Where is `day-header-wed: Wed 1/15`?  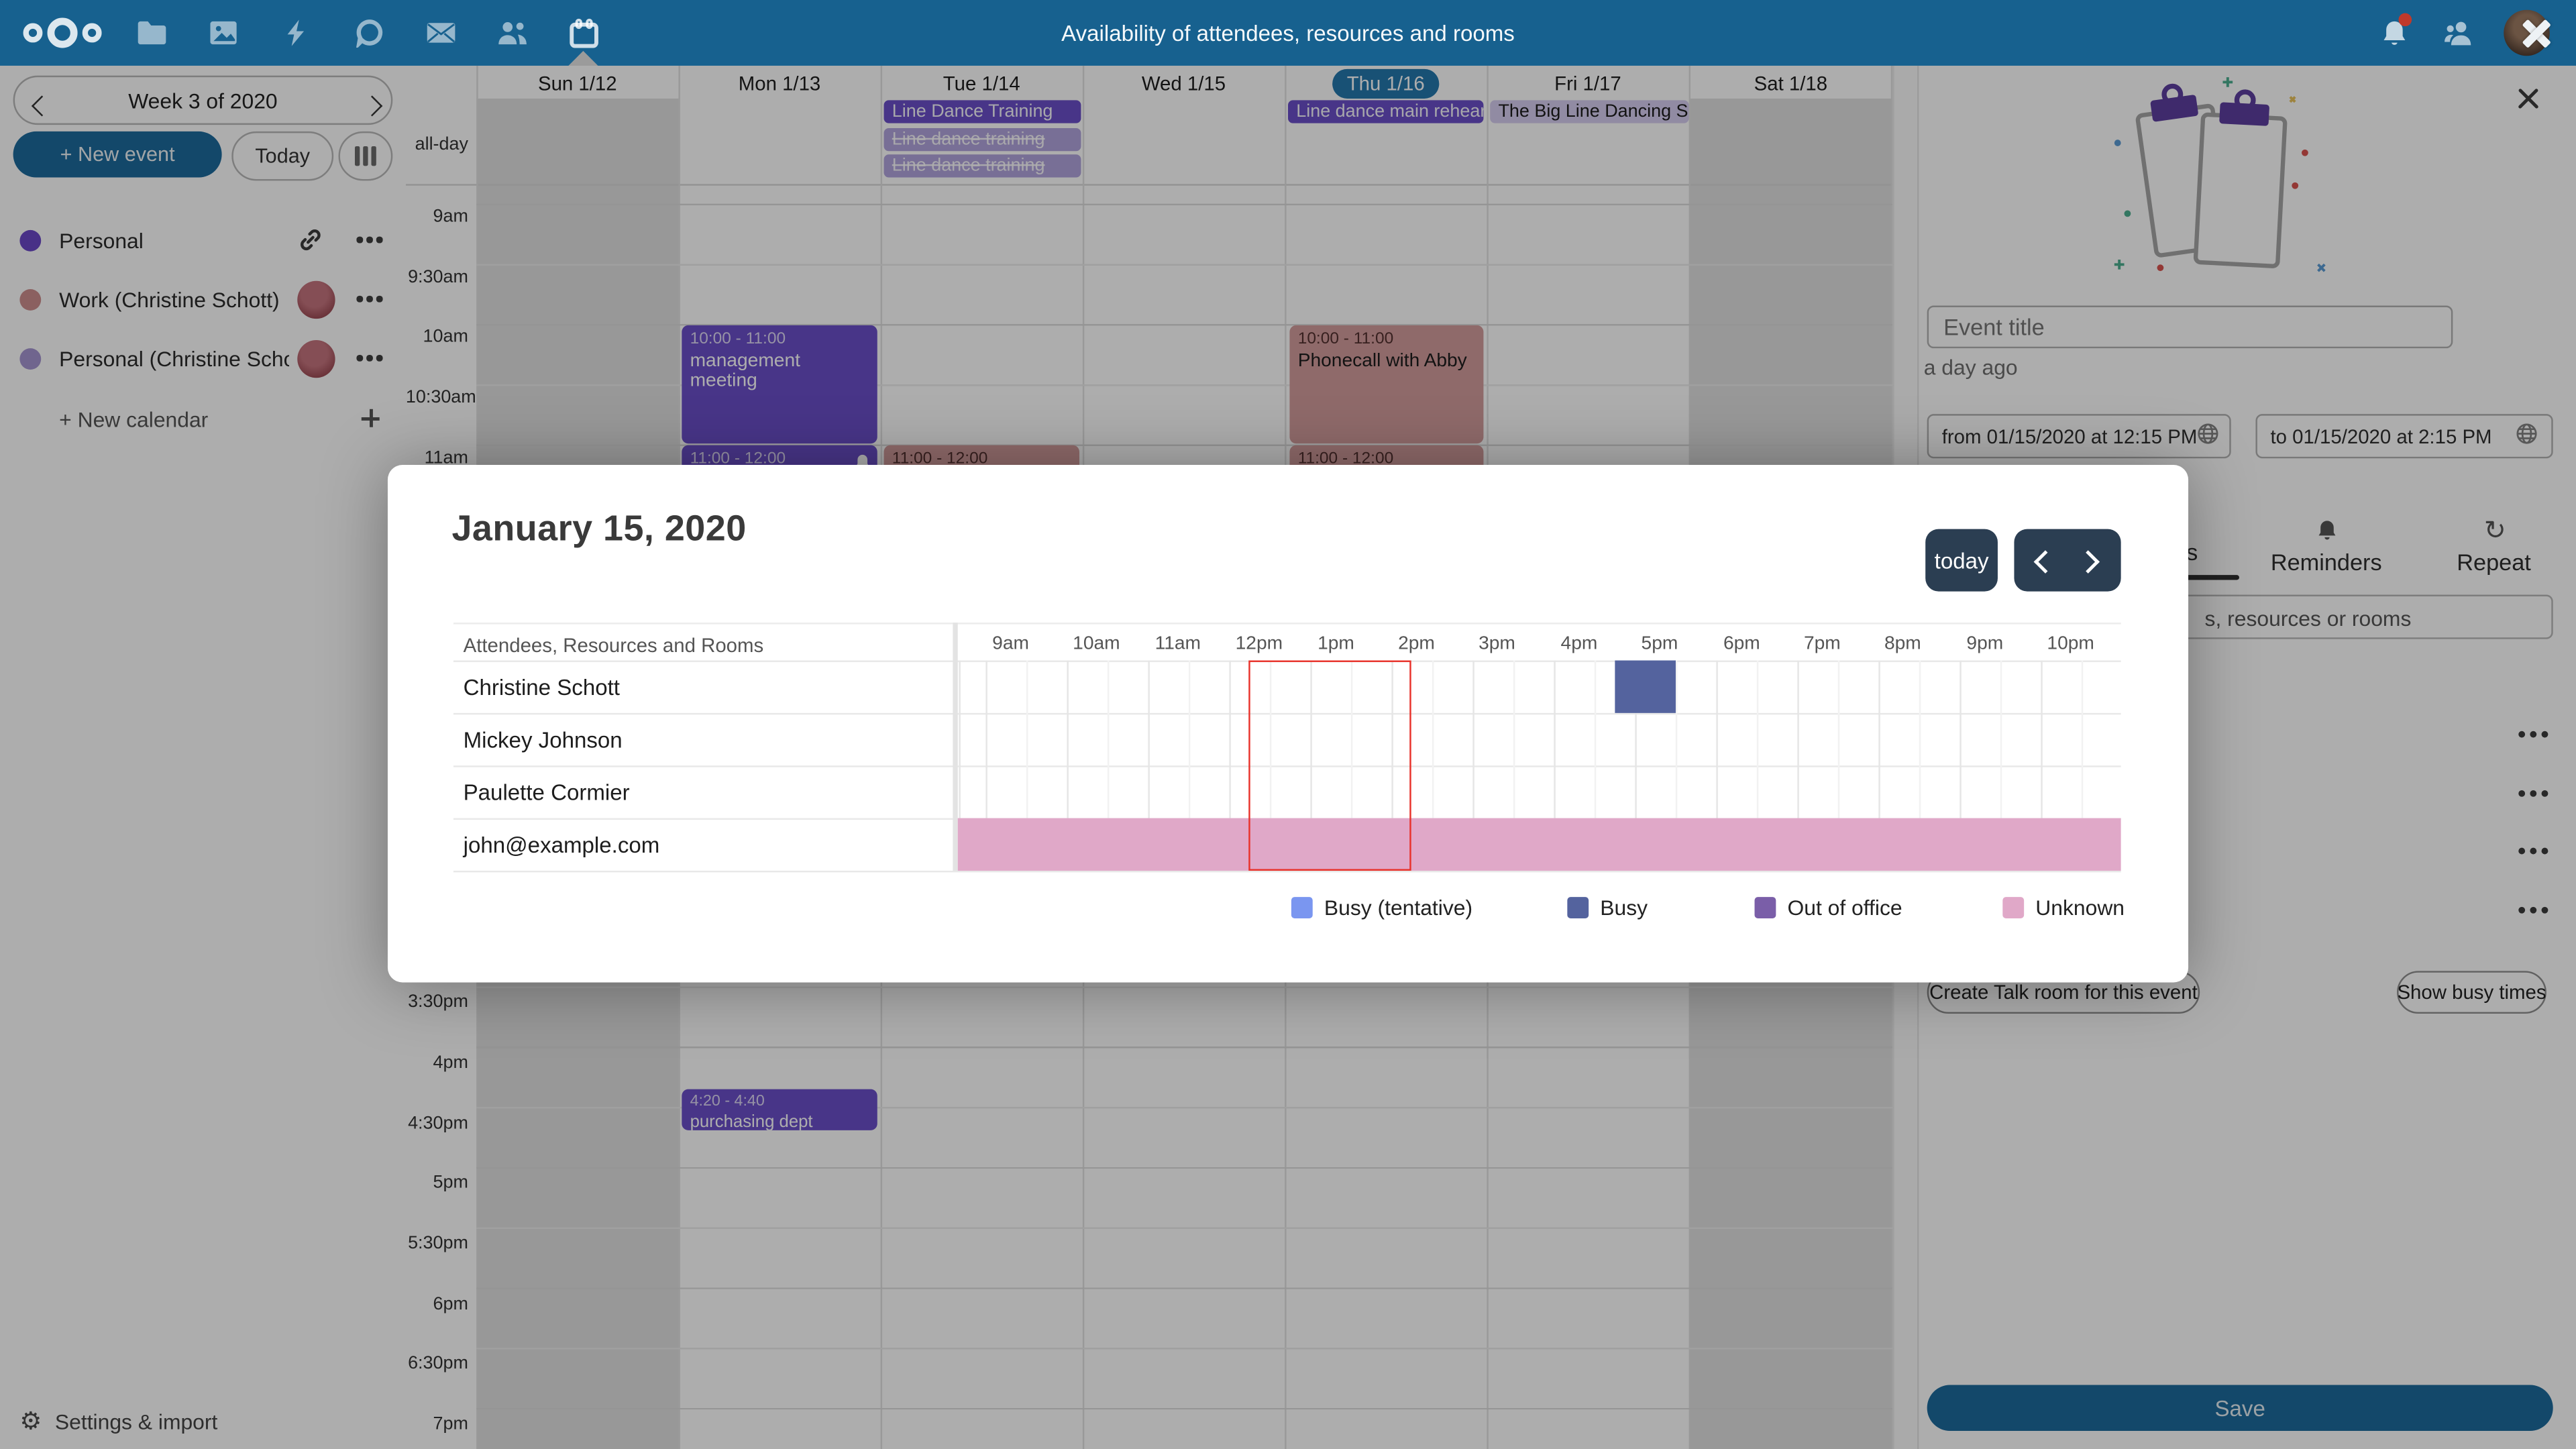 day-header-wed: Wed 1/15 is located at coordinates (1183, 83).